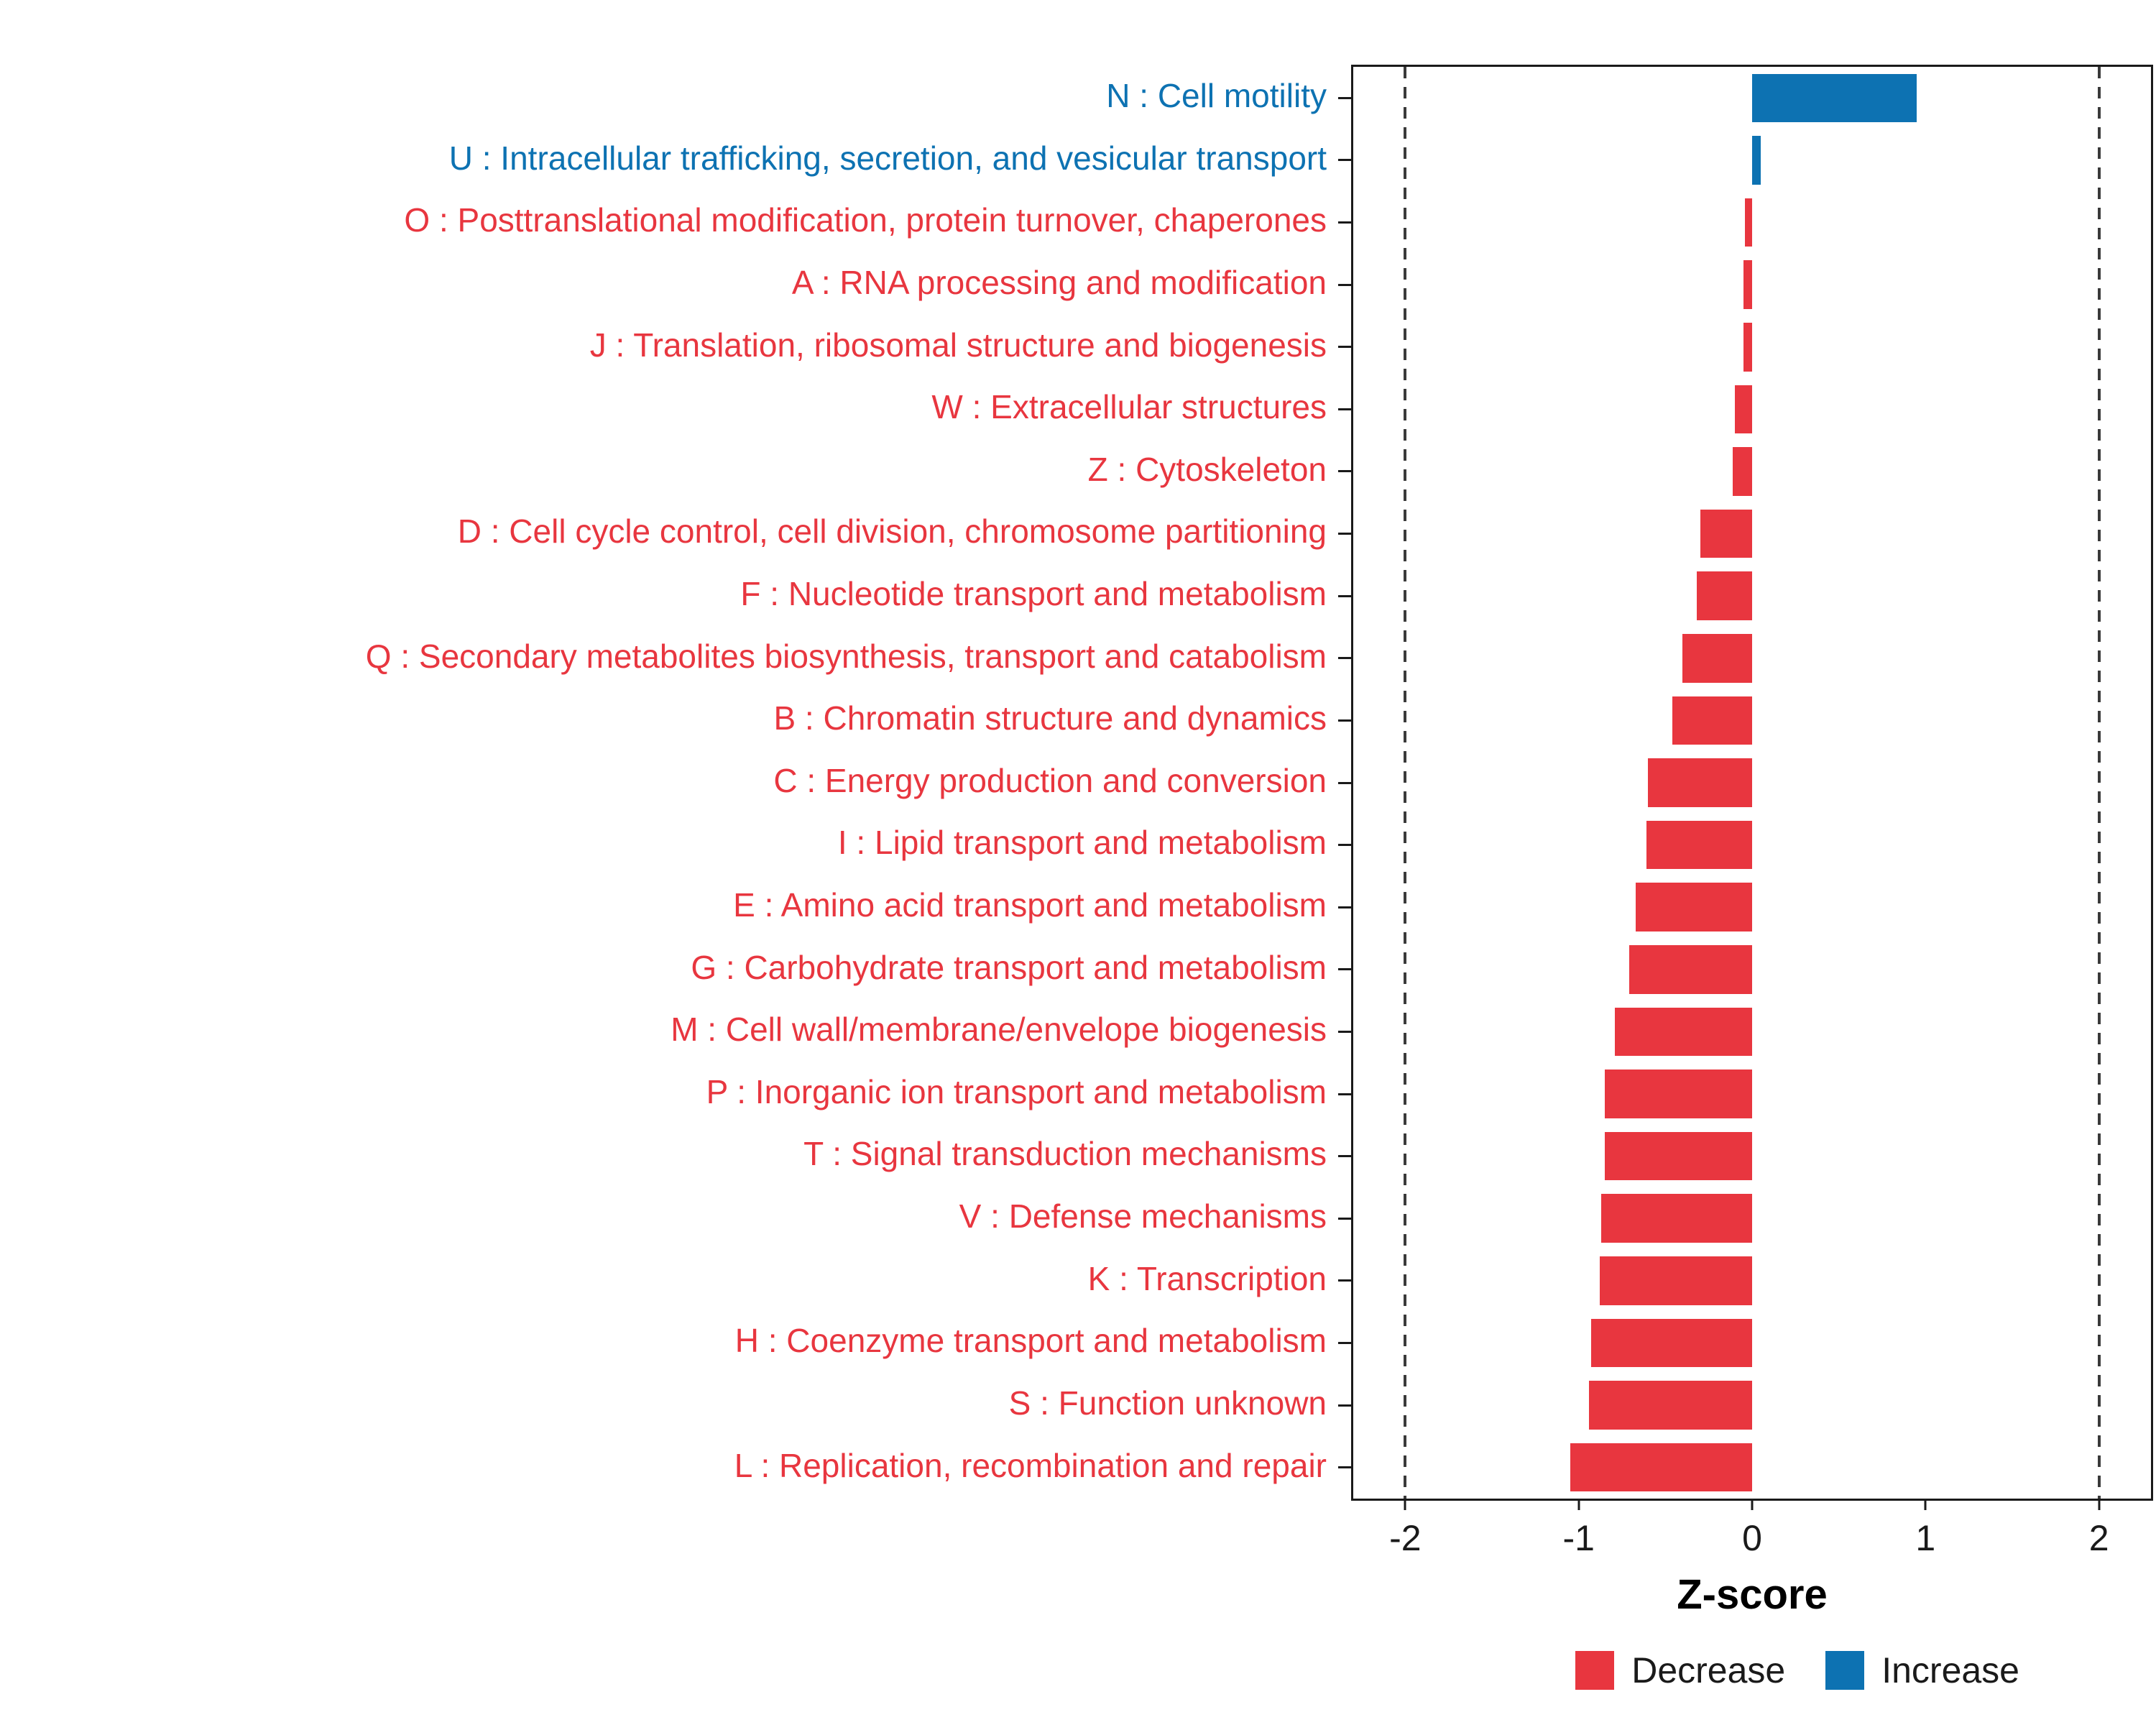  What do you see at coordinates (2098, 1538) in the screenshot?
I see `x-axis-tick-label: 2` at bounding box center [2098, 1538].